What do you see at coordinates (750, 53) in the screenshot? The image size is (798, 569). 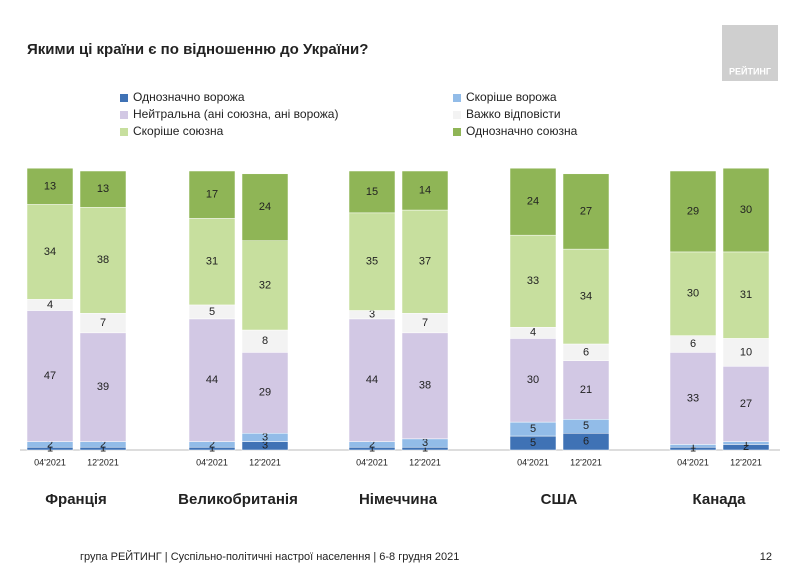 I see `logo-box` at bounding box center [750, 53].